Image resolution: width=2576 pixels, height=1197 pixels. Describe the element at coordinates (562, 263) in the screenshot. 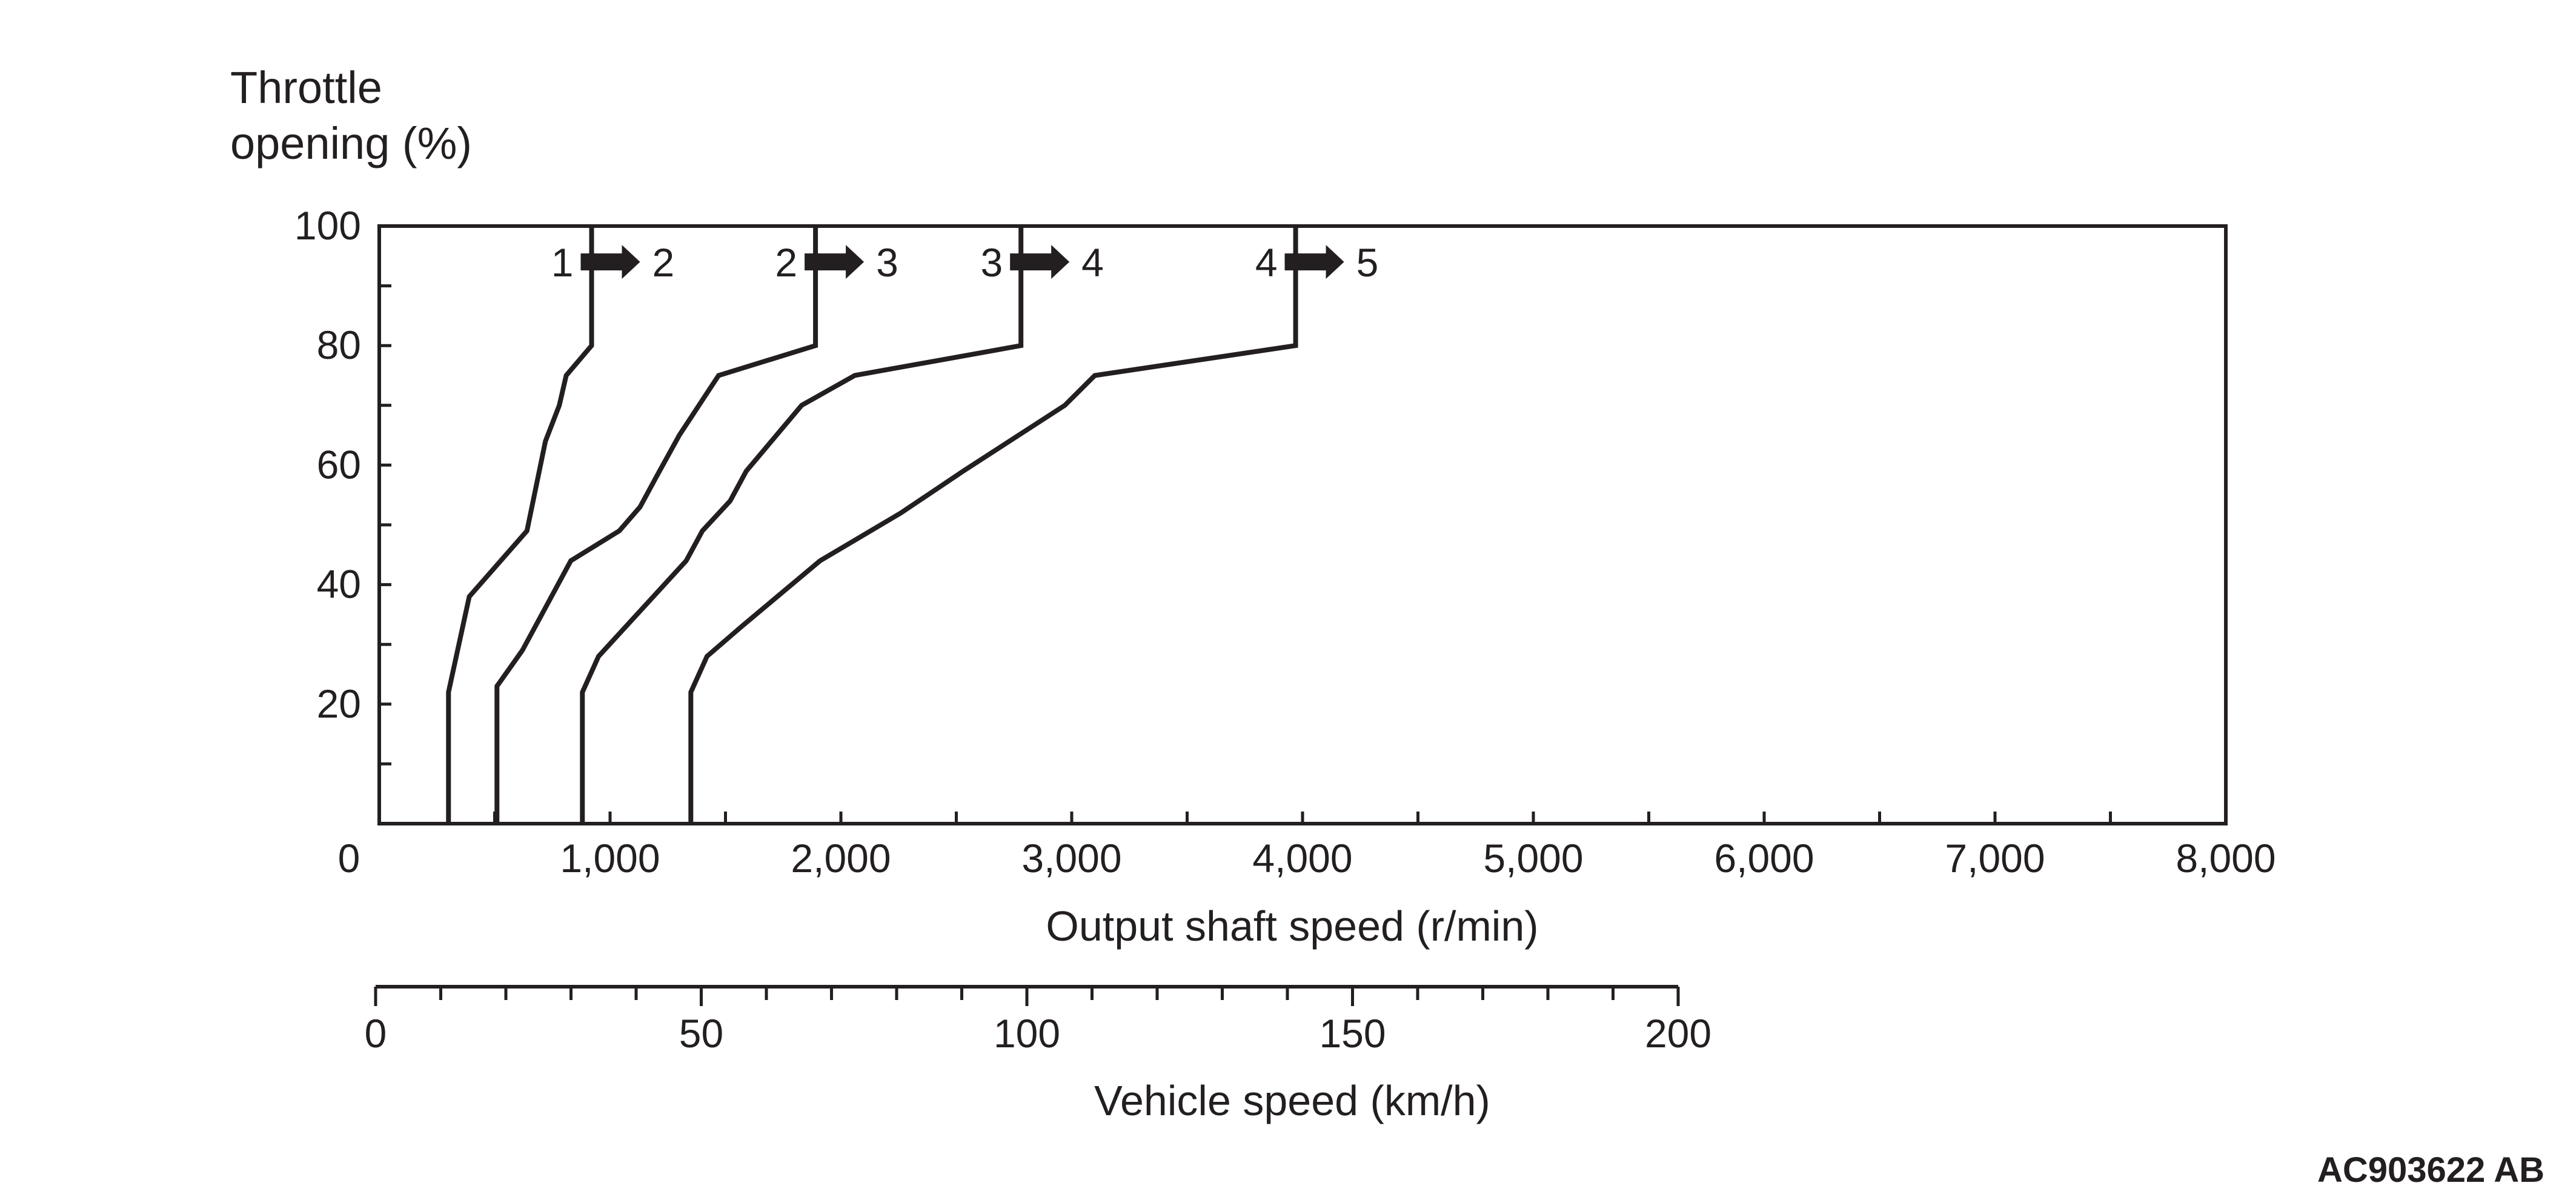

I see `shift-from-label: 1` at that location.